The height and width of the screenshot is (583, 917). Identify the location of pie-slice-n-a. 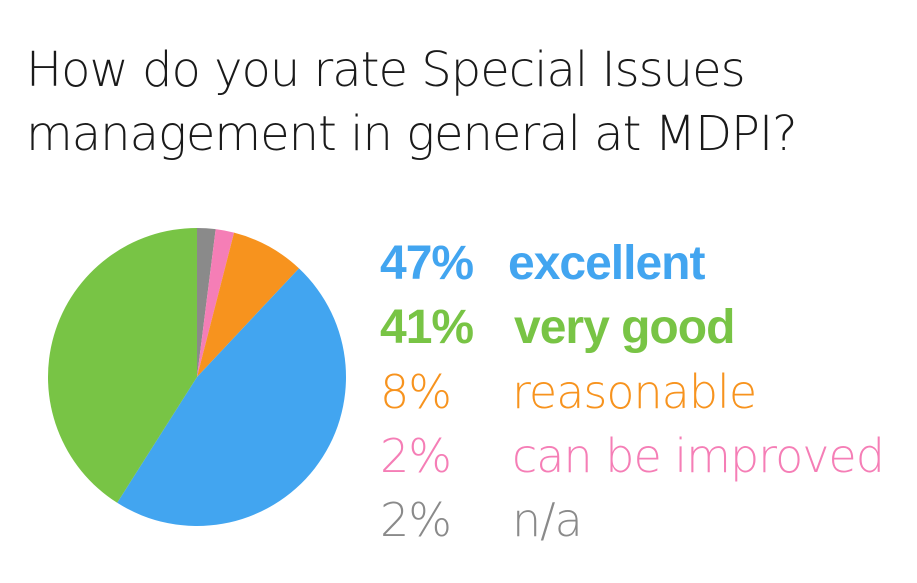
(206, 302).